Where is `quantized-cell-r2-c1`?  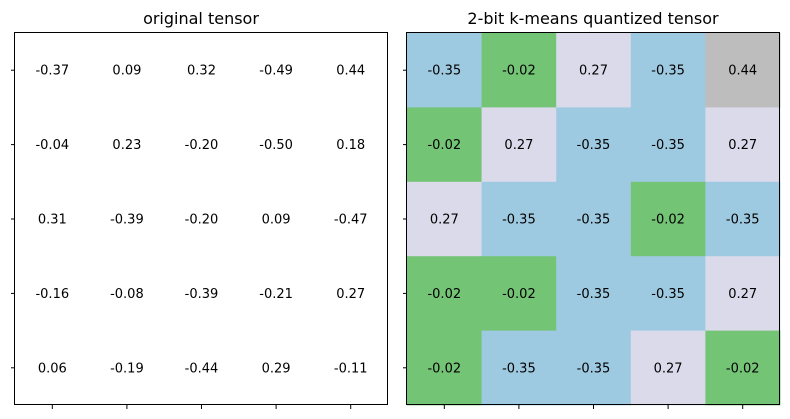
quantized-cell-r2-c1 is located at coordinates (519, 219).